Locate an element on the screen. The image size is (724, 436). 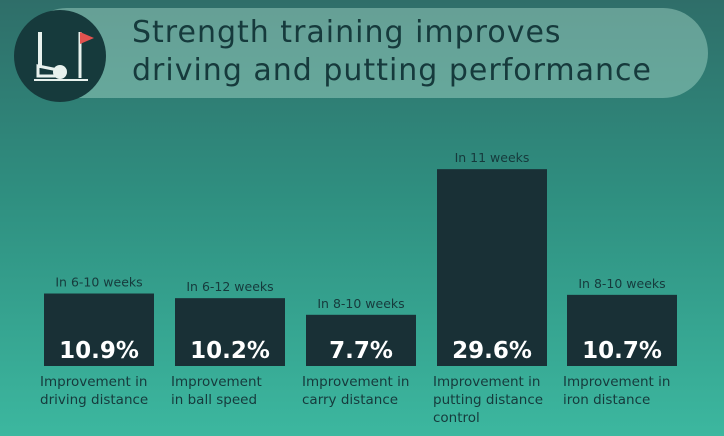
category-label-1-line-1: Improvement in is located at coordinates (93, 382).